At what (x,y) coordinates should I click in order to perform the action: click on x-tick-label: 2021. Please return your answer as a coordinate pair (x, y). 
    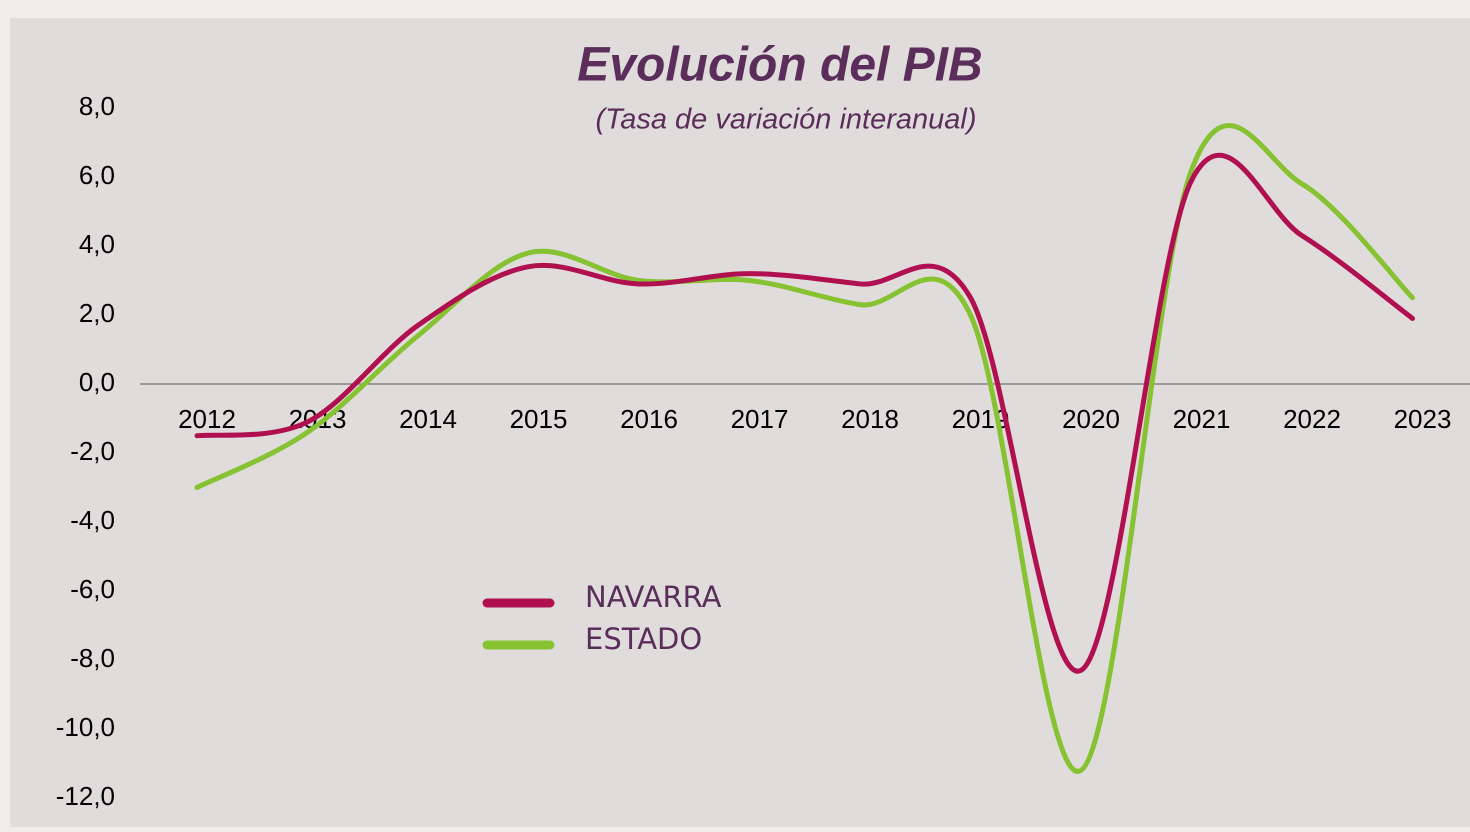
    Looking at the image, I should click on (1202, 419).